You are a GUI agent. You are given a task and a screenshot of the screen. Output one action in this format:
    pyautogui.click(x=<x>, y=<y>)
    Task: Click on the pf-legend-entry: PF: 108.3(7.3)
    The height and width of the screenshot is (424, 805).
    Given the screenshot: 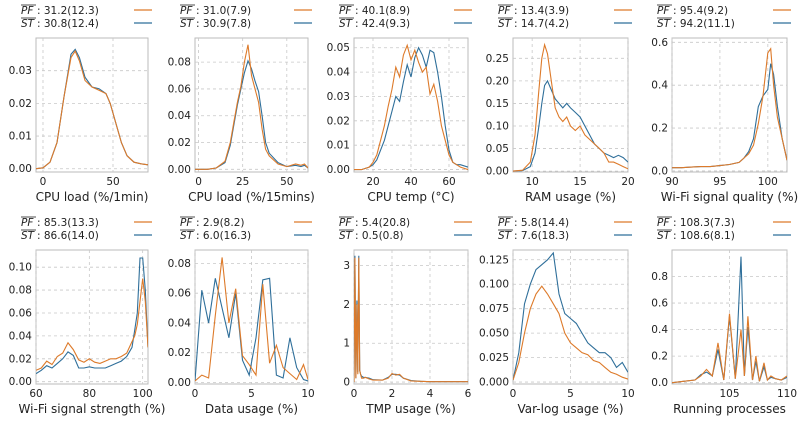 What is the action you would take?
    pyautogui.click(x=724, y=222)
    